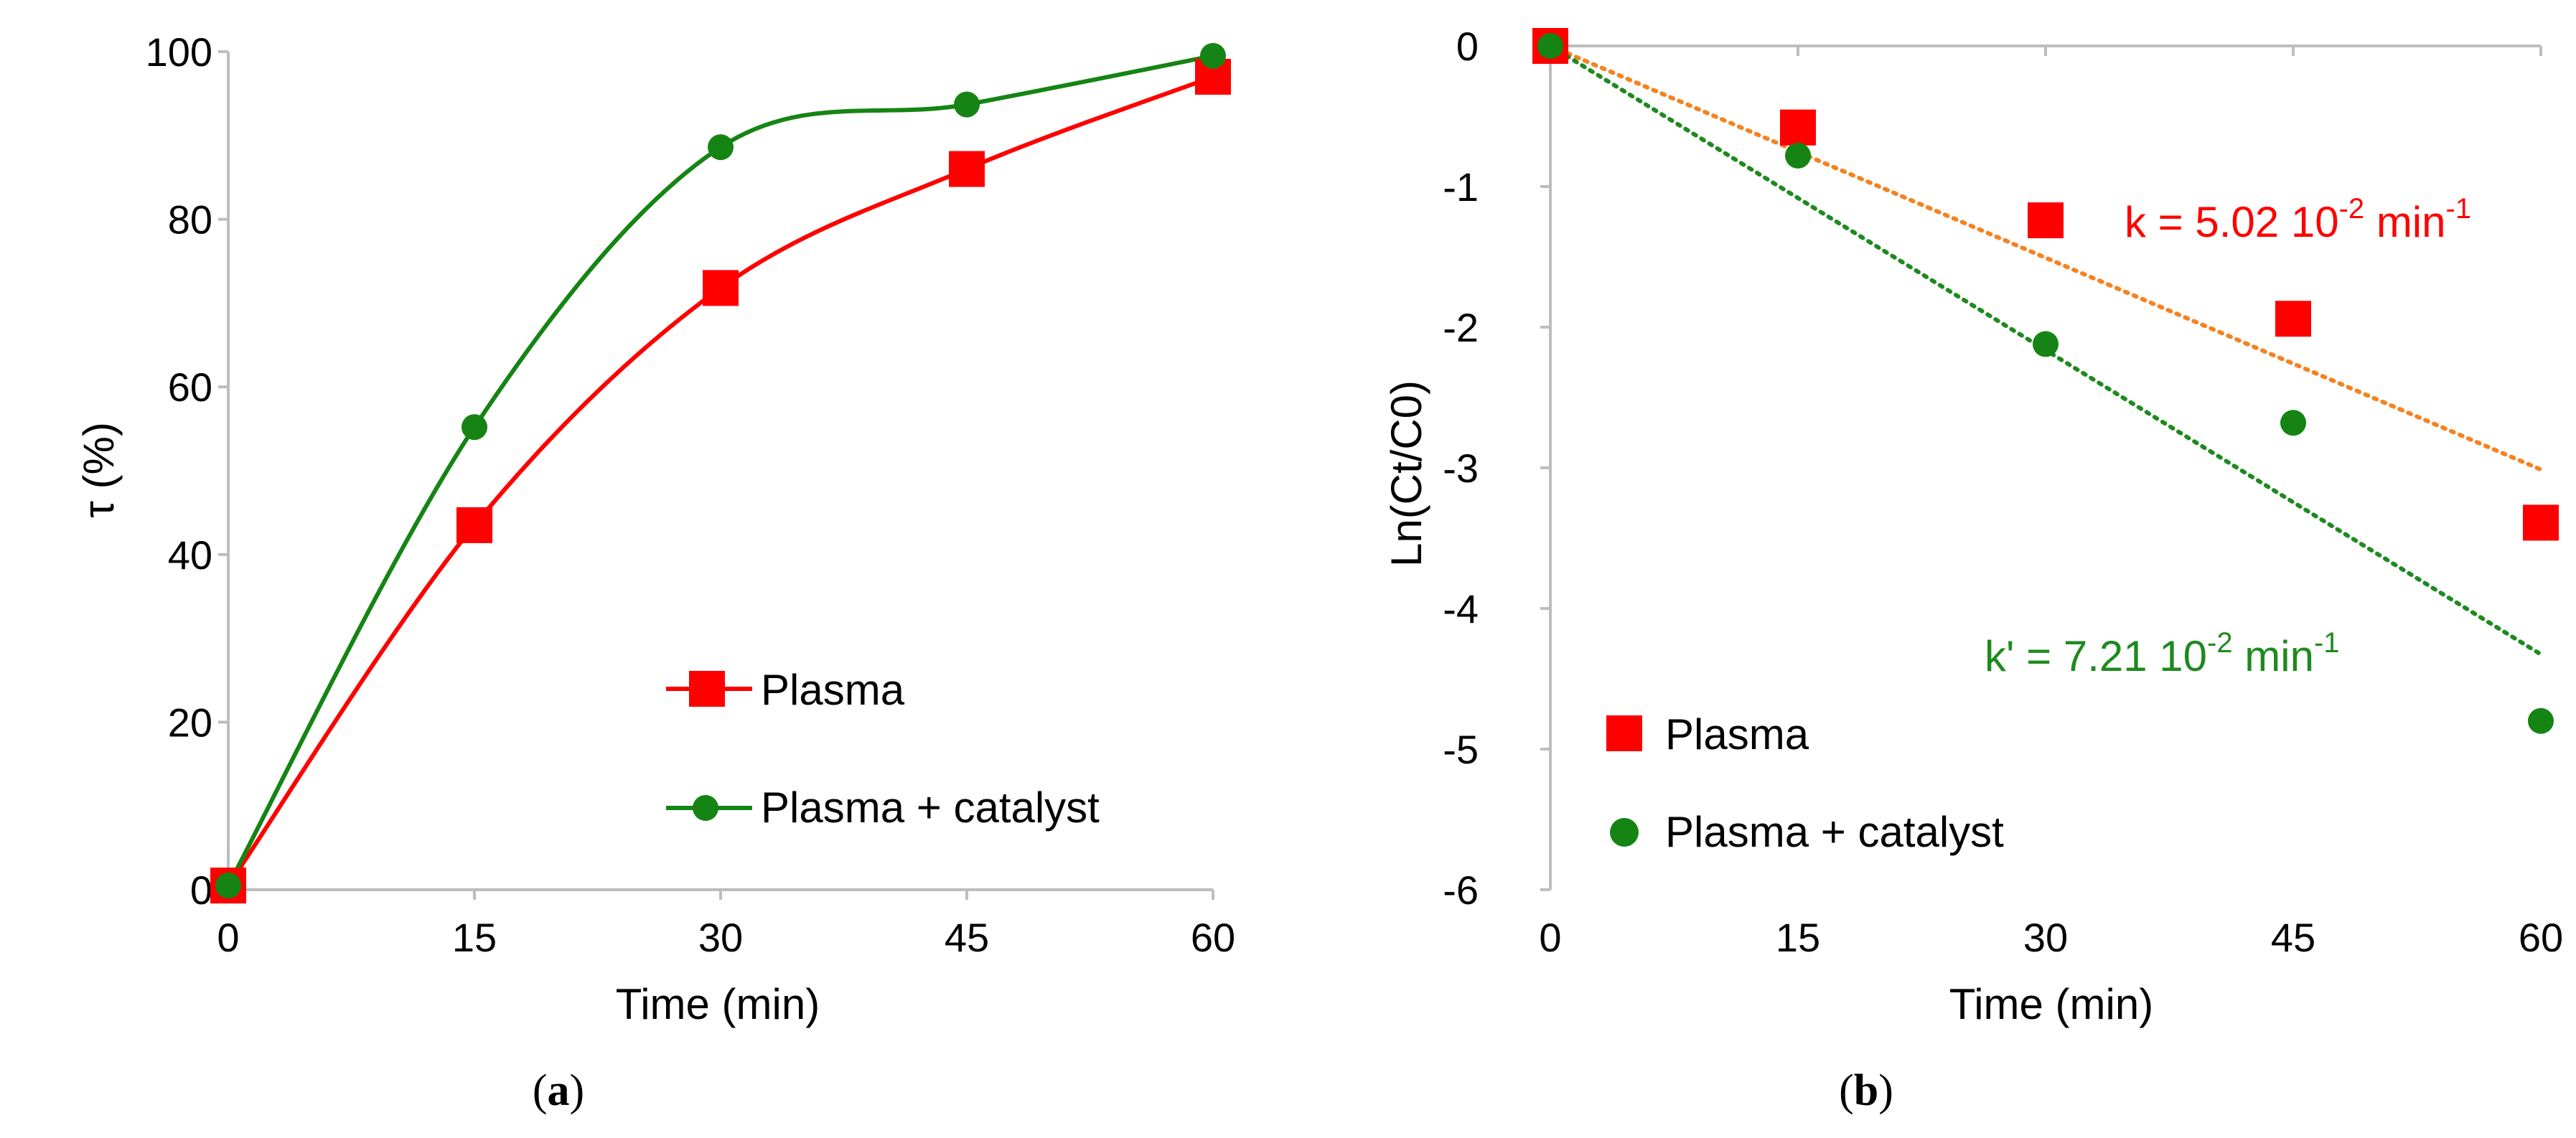  What do you see at coordinates (1545, 467) in the screenshot?
I see `chart-b-y-ticks` at bounding box center [1545, 467].